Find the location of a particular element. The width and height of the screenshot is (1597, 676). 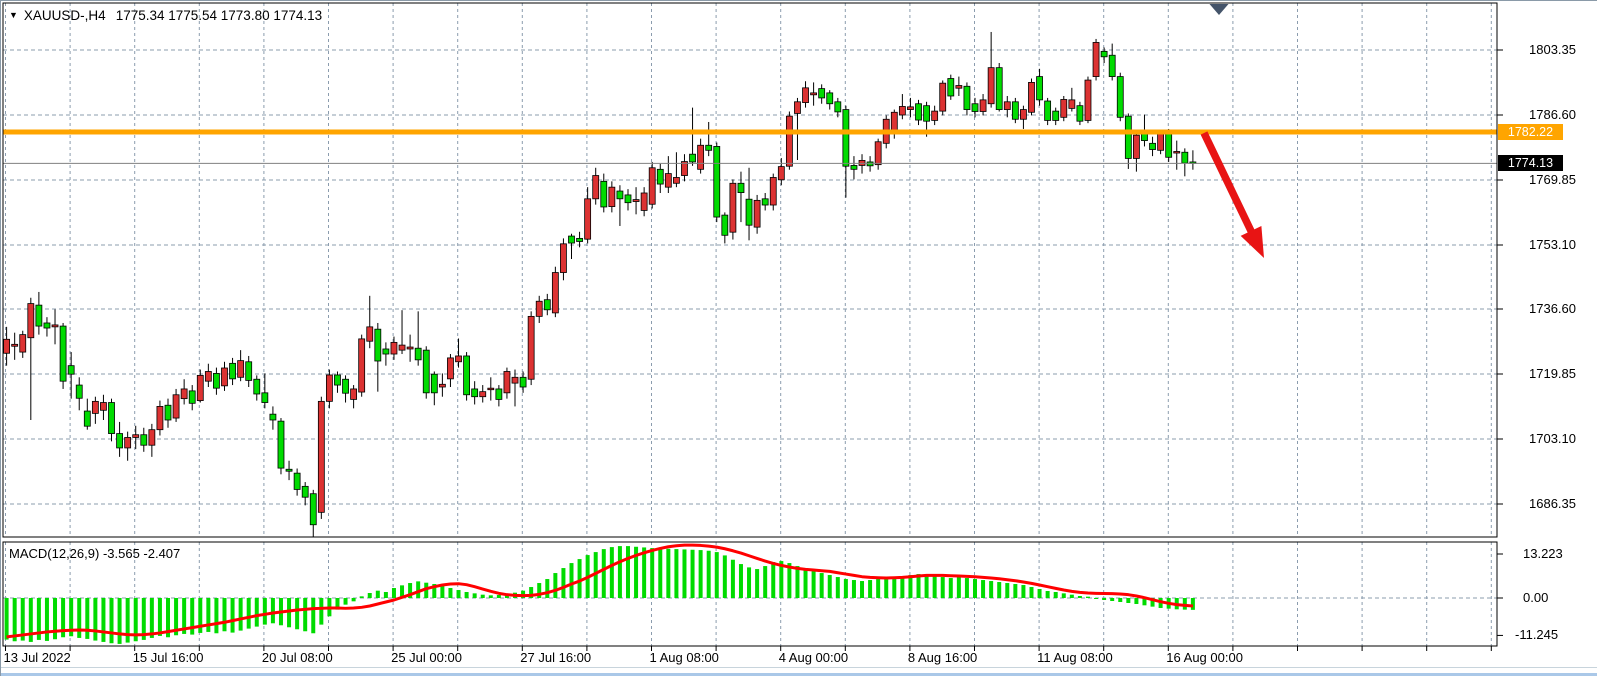

macd-indicator-label: MACD(12,26,9) -3.565 -2.407 is located at coordinates (95, 553).